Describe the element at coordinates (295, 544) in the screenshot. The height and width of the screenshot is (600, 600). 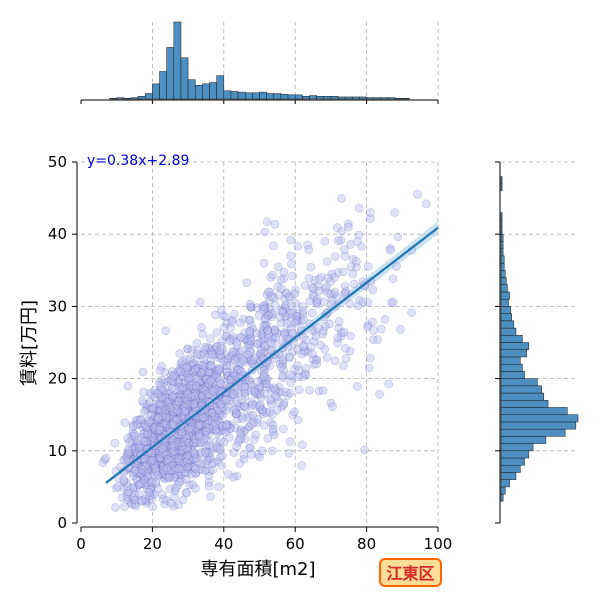
I see `x-tick-label: 60` at that location.